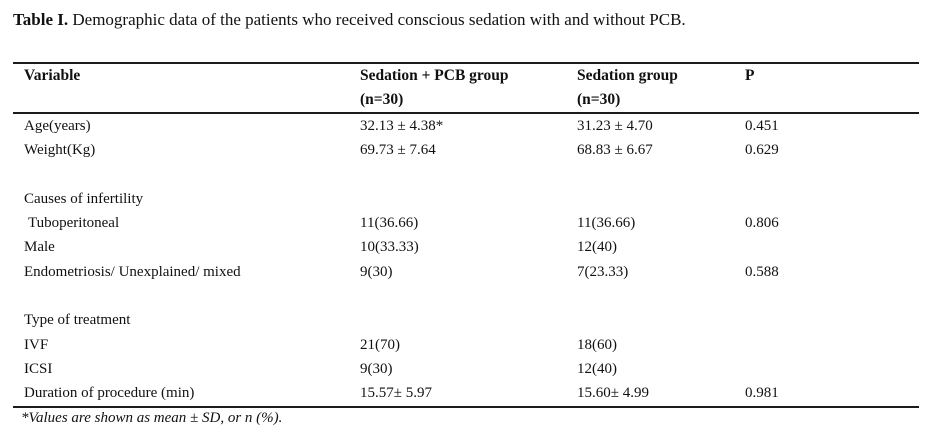  I want to click on header-pcb-group-name: Sedation + PCB group, so click(434, 75).